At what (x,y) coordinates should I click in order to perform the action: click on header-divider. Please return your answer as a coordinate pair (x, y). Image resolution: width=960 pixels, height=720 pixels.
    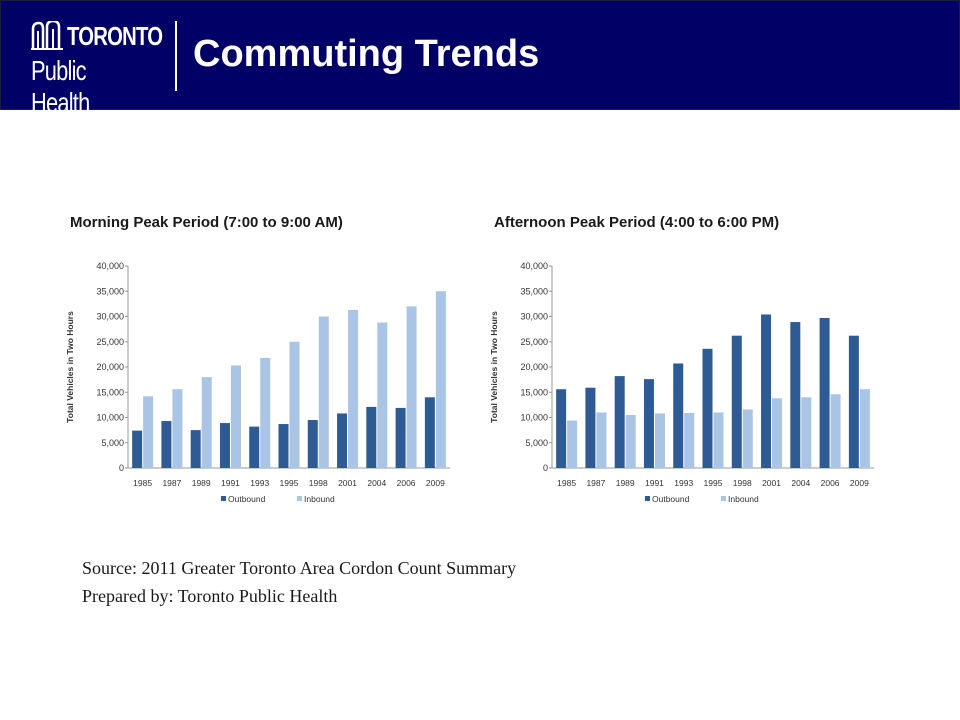
    Looking at the image, I should click on (176, 56).